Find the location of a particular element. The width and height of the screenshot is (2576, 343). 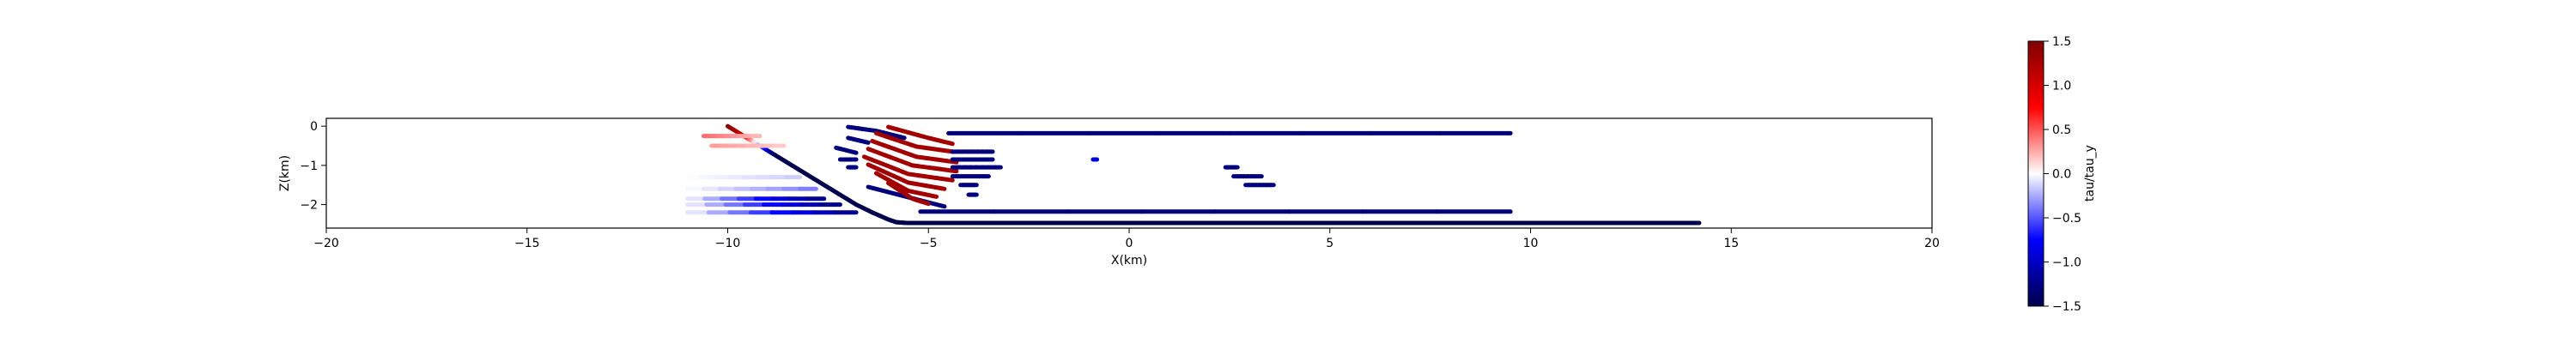

y-axis-label: Z(km) is located at coordinates (285, 173).